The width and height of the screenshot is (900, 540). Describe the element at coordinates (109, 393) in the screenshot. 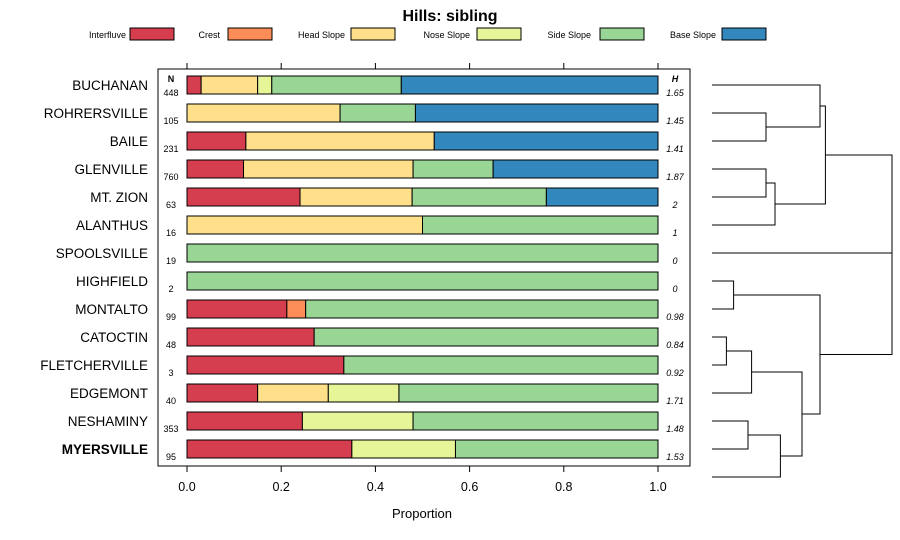

I see `row-label: EDGEMONT` at that location.